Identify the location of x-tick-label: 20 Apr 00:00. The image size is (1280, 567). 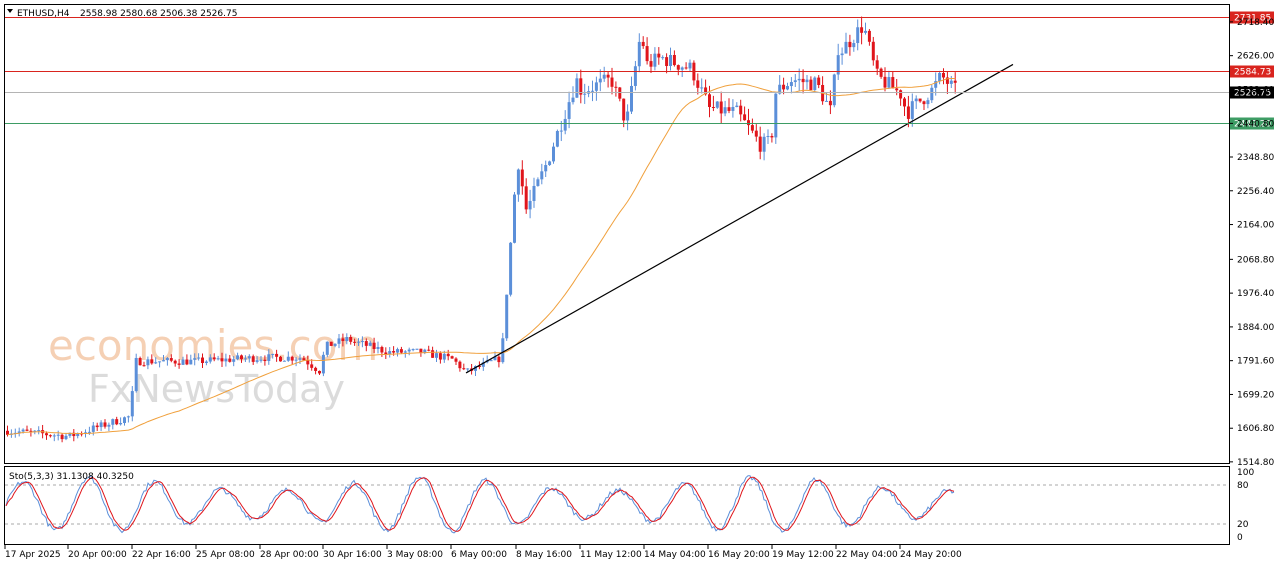
(97, 555).